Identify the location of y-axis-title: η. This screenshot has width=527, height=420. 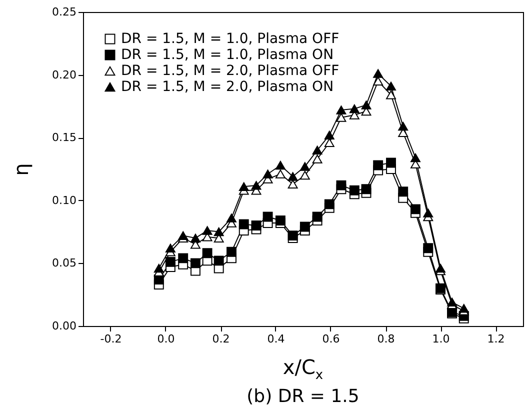
(21, 169).